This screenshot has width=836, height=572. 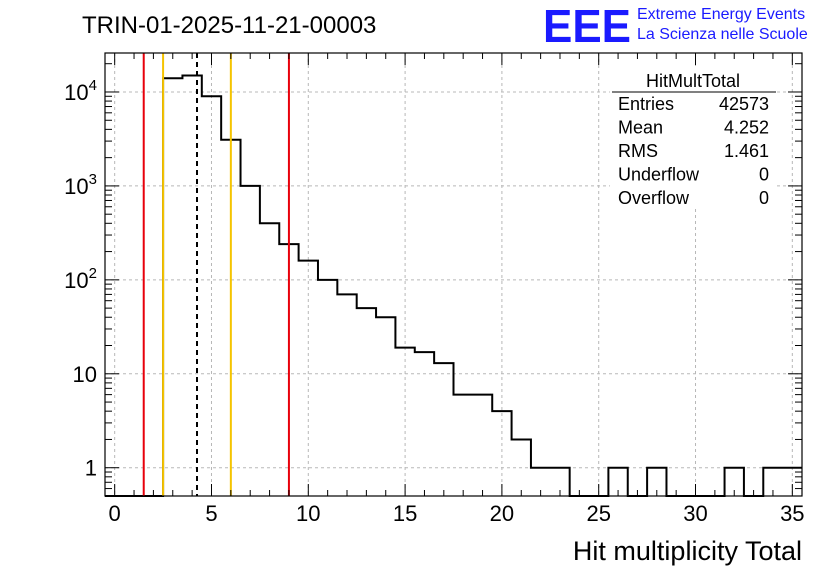 What do you see at coordinates (91, 468) in the screenshot?
I see `y-tick-label: 1` at bounding box center [91, 468].